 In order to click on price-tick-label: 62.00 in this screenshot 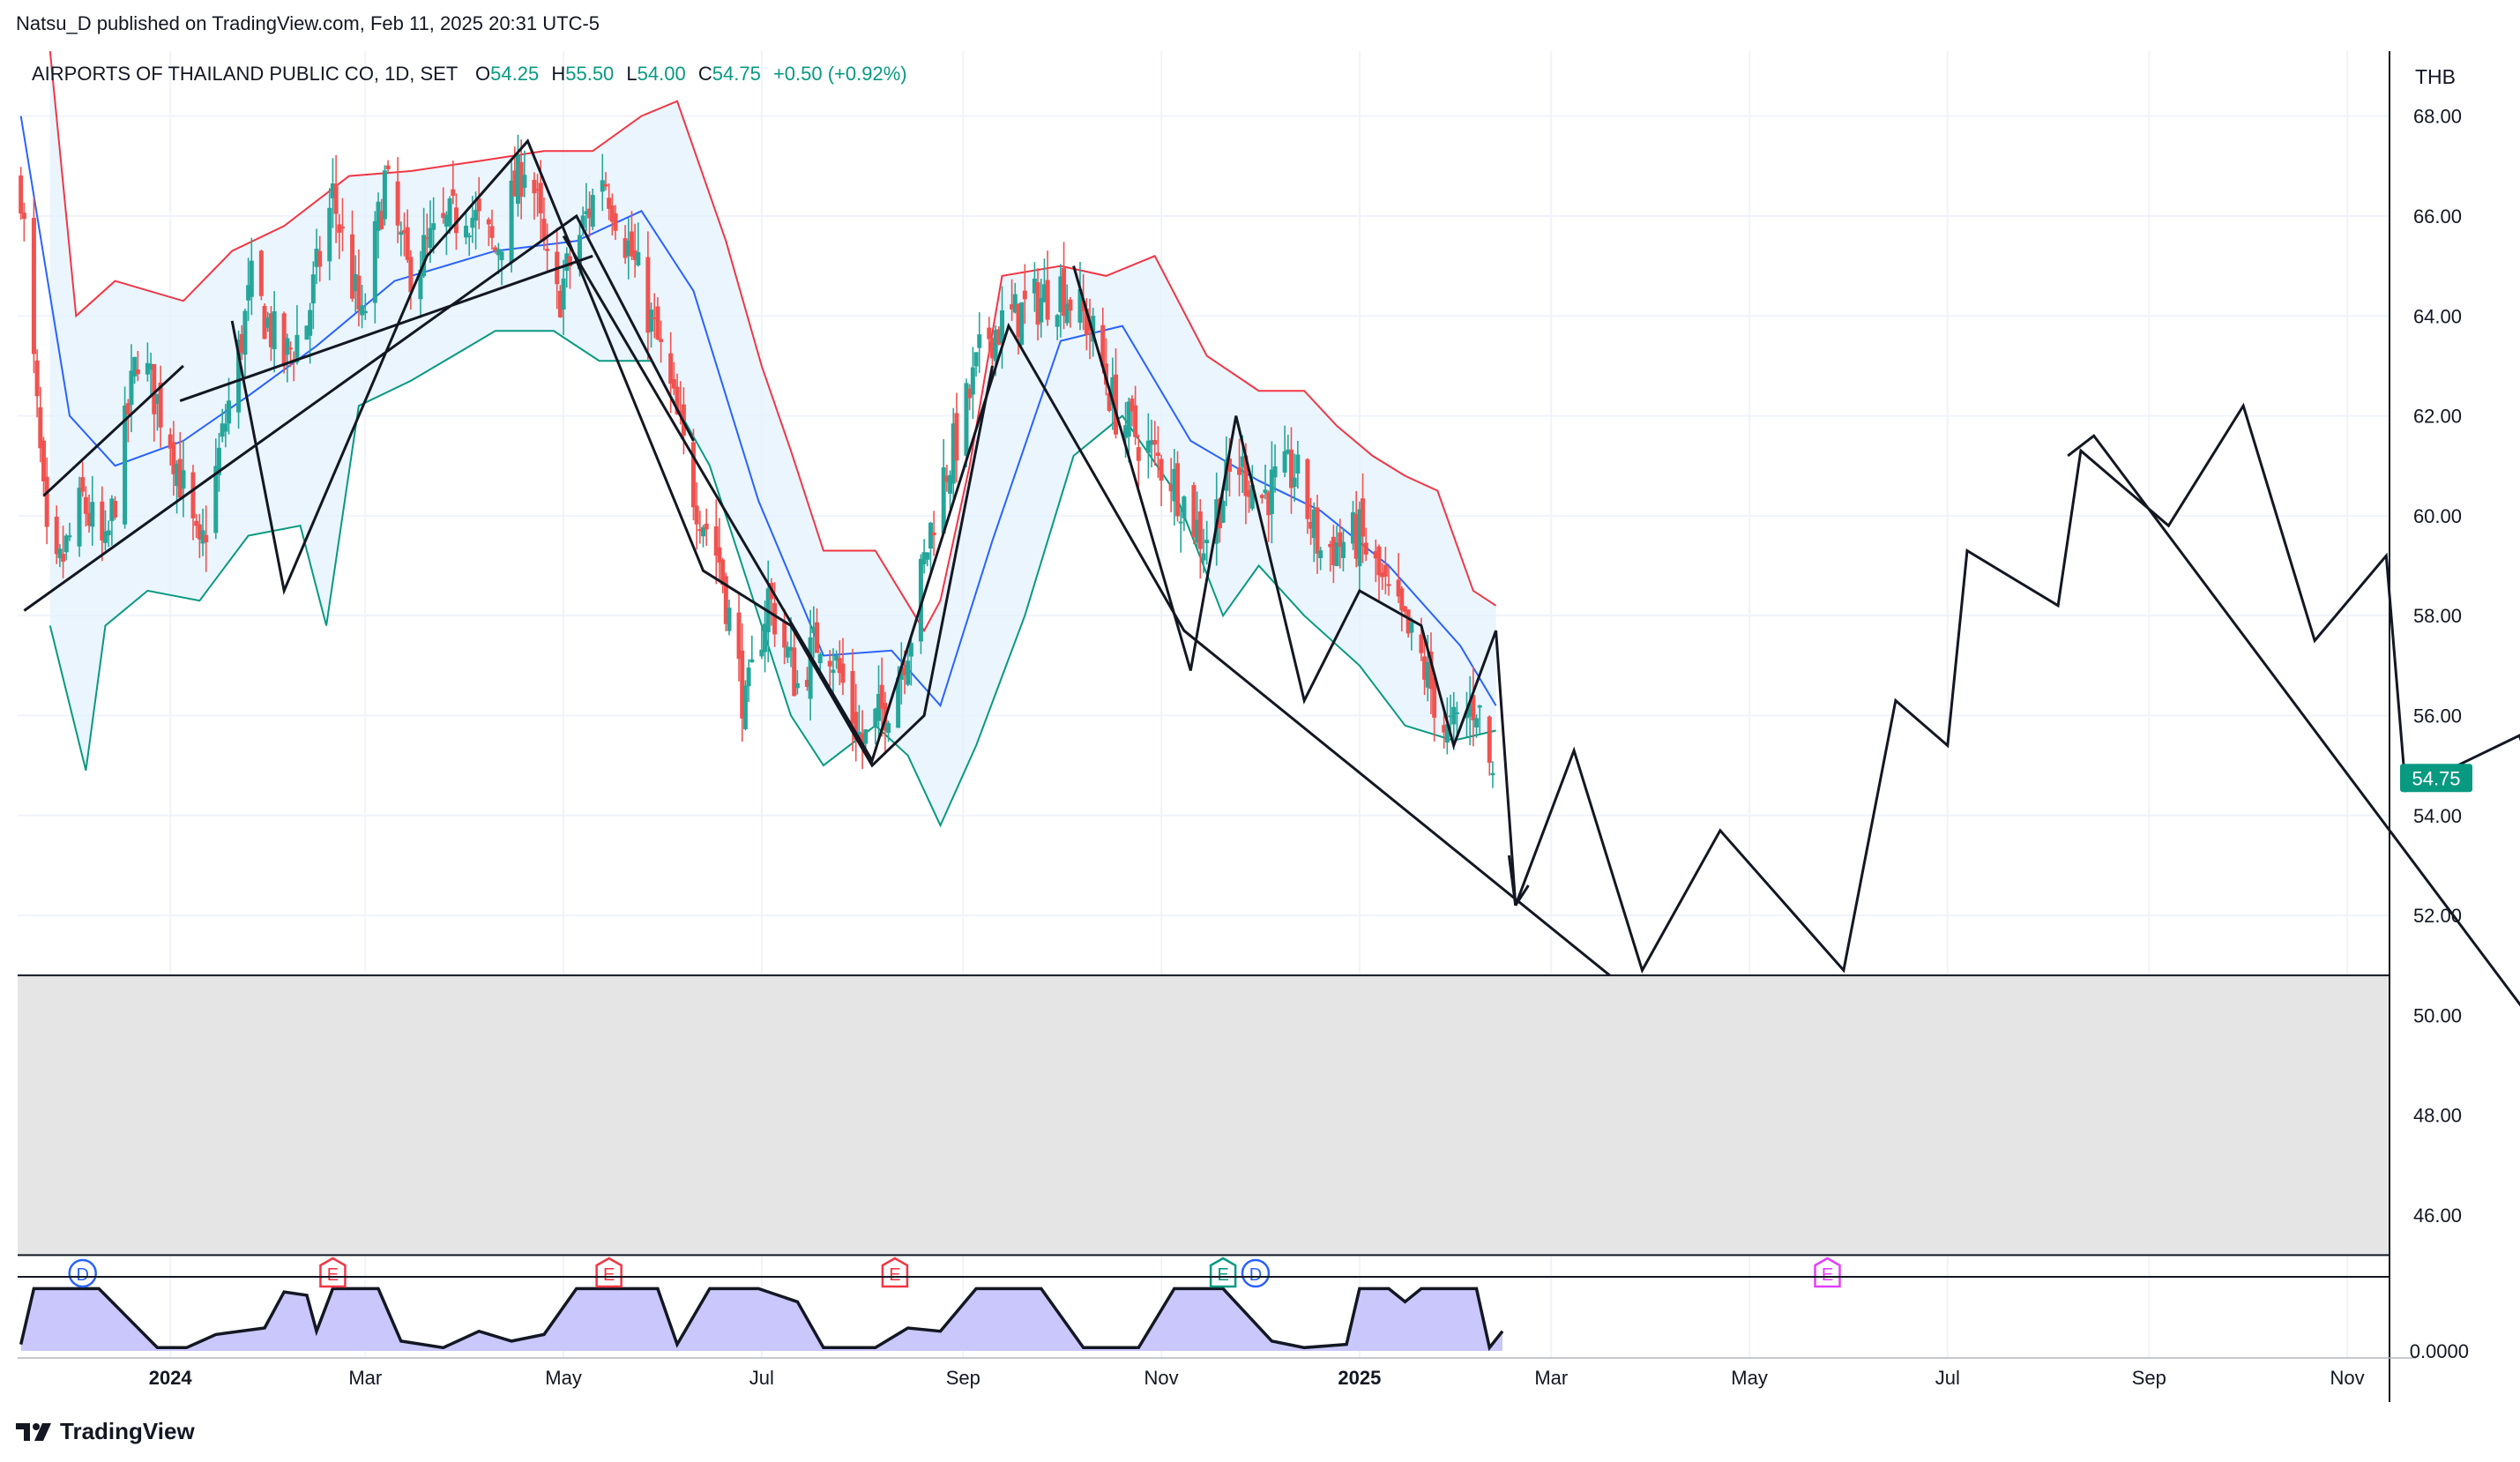, I will do `click(2437, 417)`.